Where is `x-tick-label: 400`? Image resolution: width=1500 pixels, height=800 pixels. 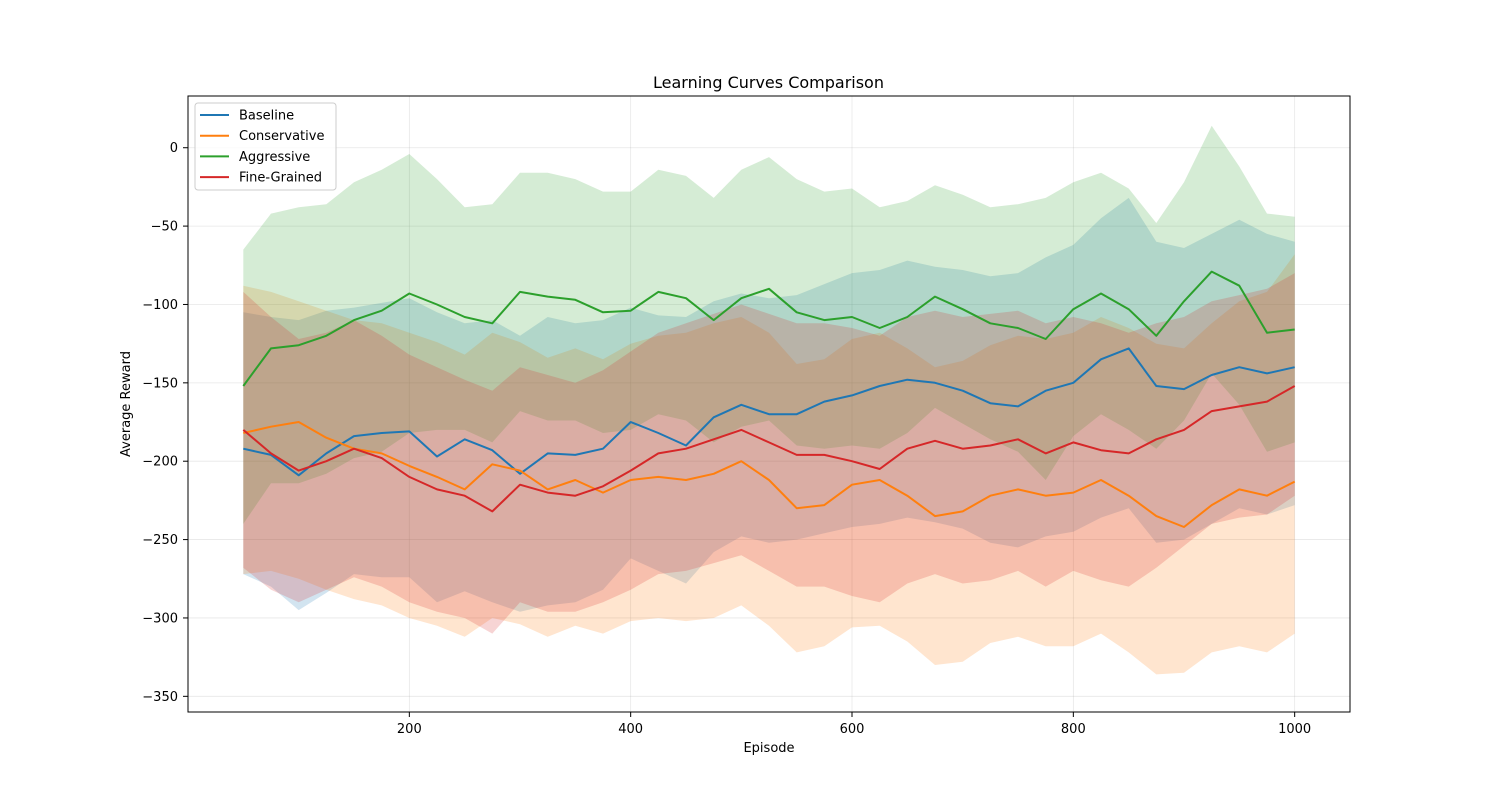 x-tick-label: 400 is located at coordinates (630, 729).